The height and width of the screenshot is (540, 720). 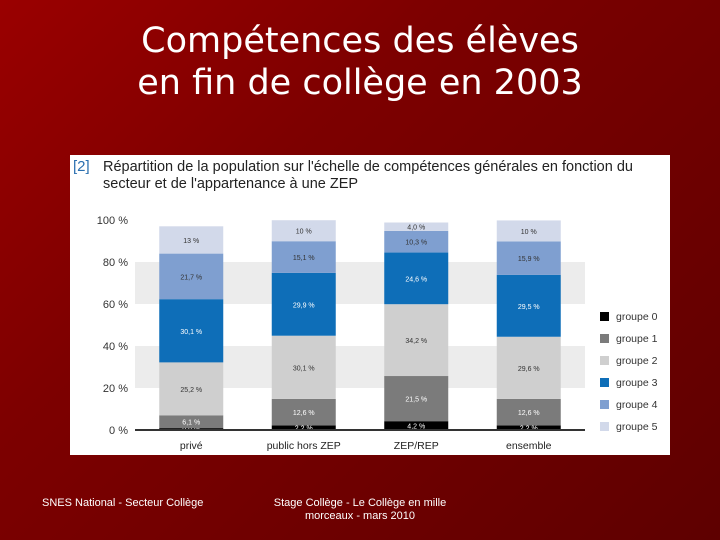 What do you see at coordinates (637, 339) in the screenshot?
I see `legend-label: groupe 1` at bounding box center [637, 339].